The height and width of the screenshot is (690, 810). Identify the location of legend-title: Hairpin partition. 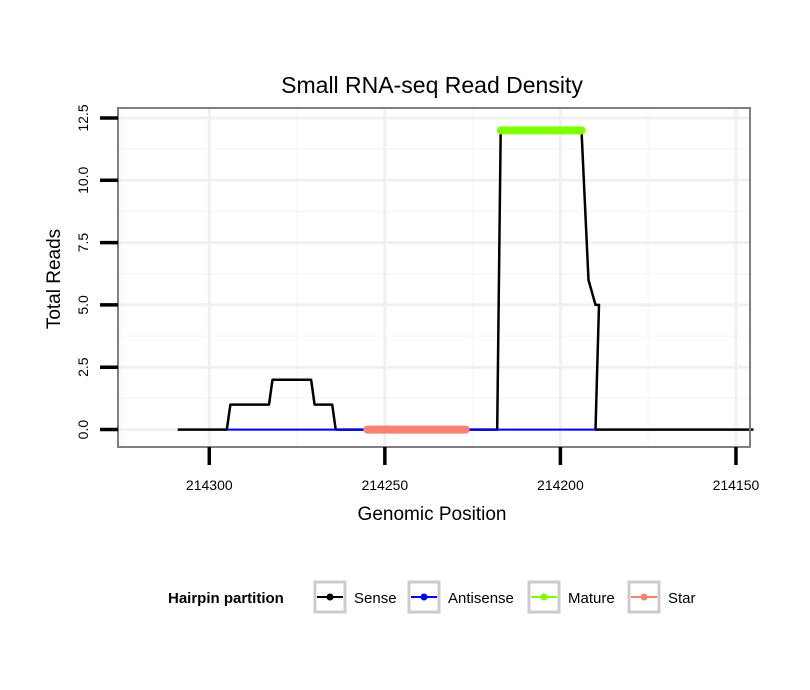
(226, 598).